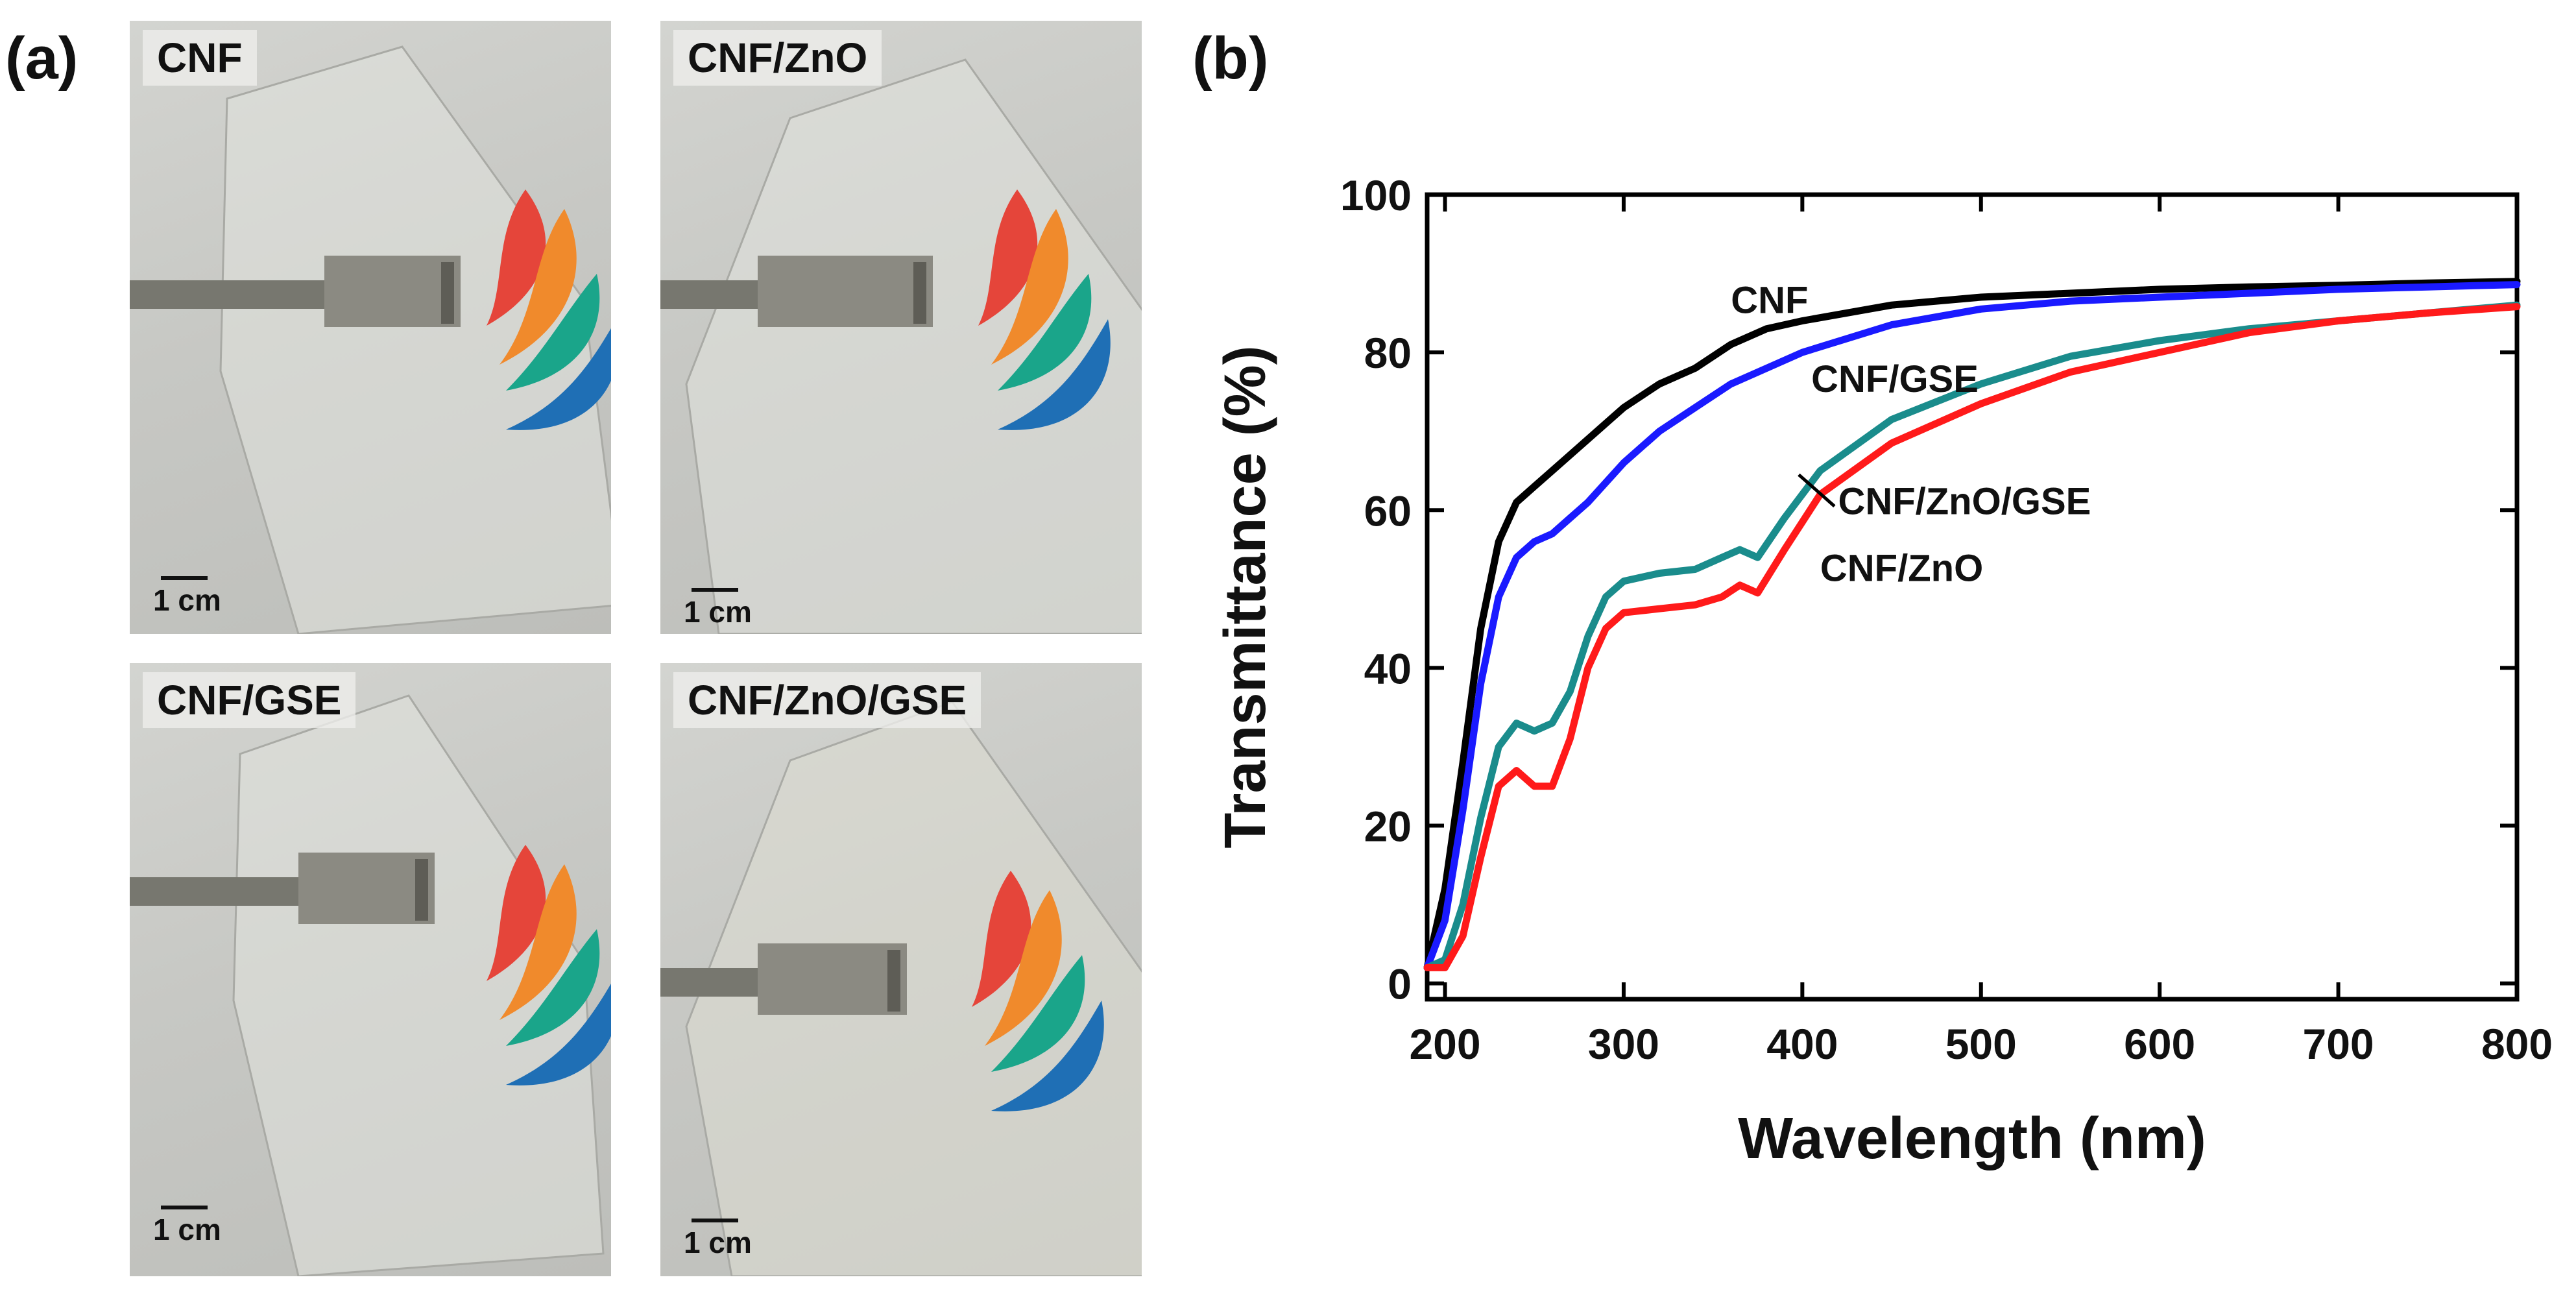  I want to click on series-annotation: CNF, so click(1769, 300).